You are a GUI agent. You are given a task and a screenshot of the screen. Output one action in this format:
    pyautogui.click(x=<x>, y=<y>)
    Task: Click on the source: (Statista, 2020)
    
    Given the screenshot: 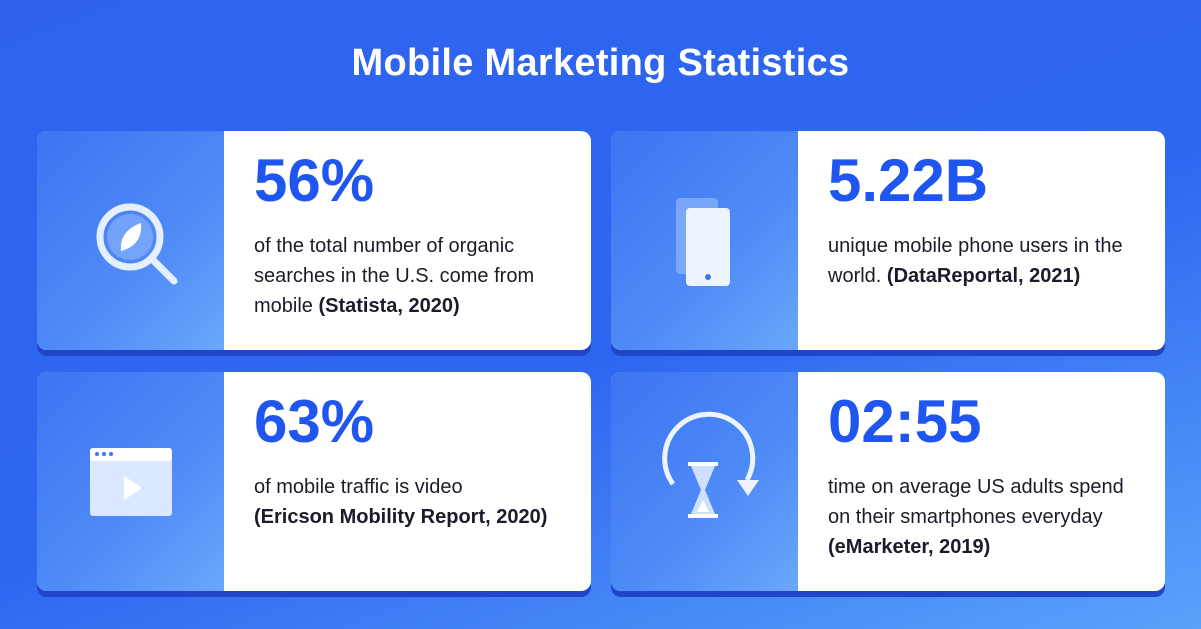 What is the action you would take?
    pyautogui.click(x=389, y=306)
    